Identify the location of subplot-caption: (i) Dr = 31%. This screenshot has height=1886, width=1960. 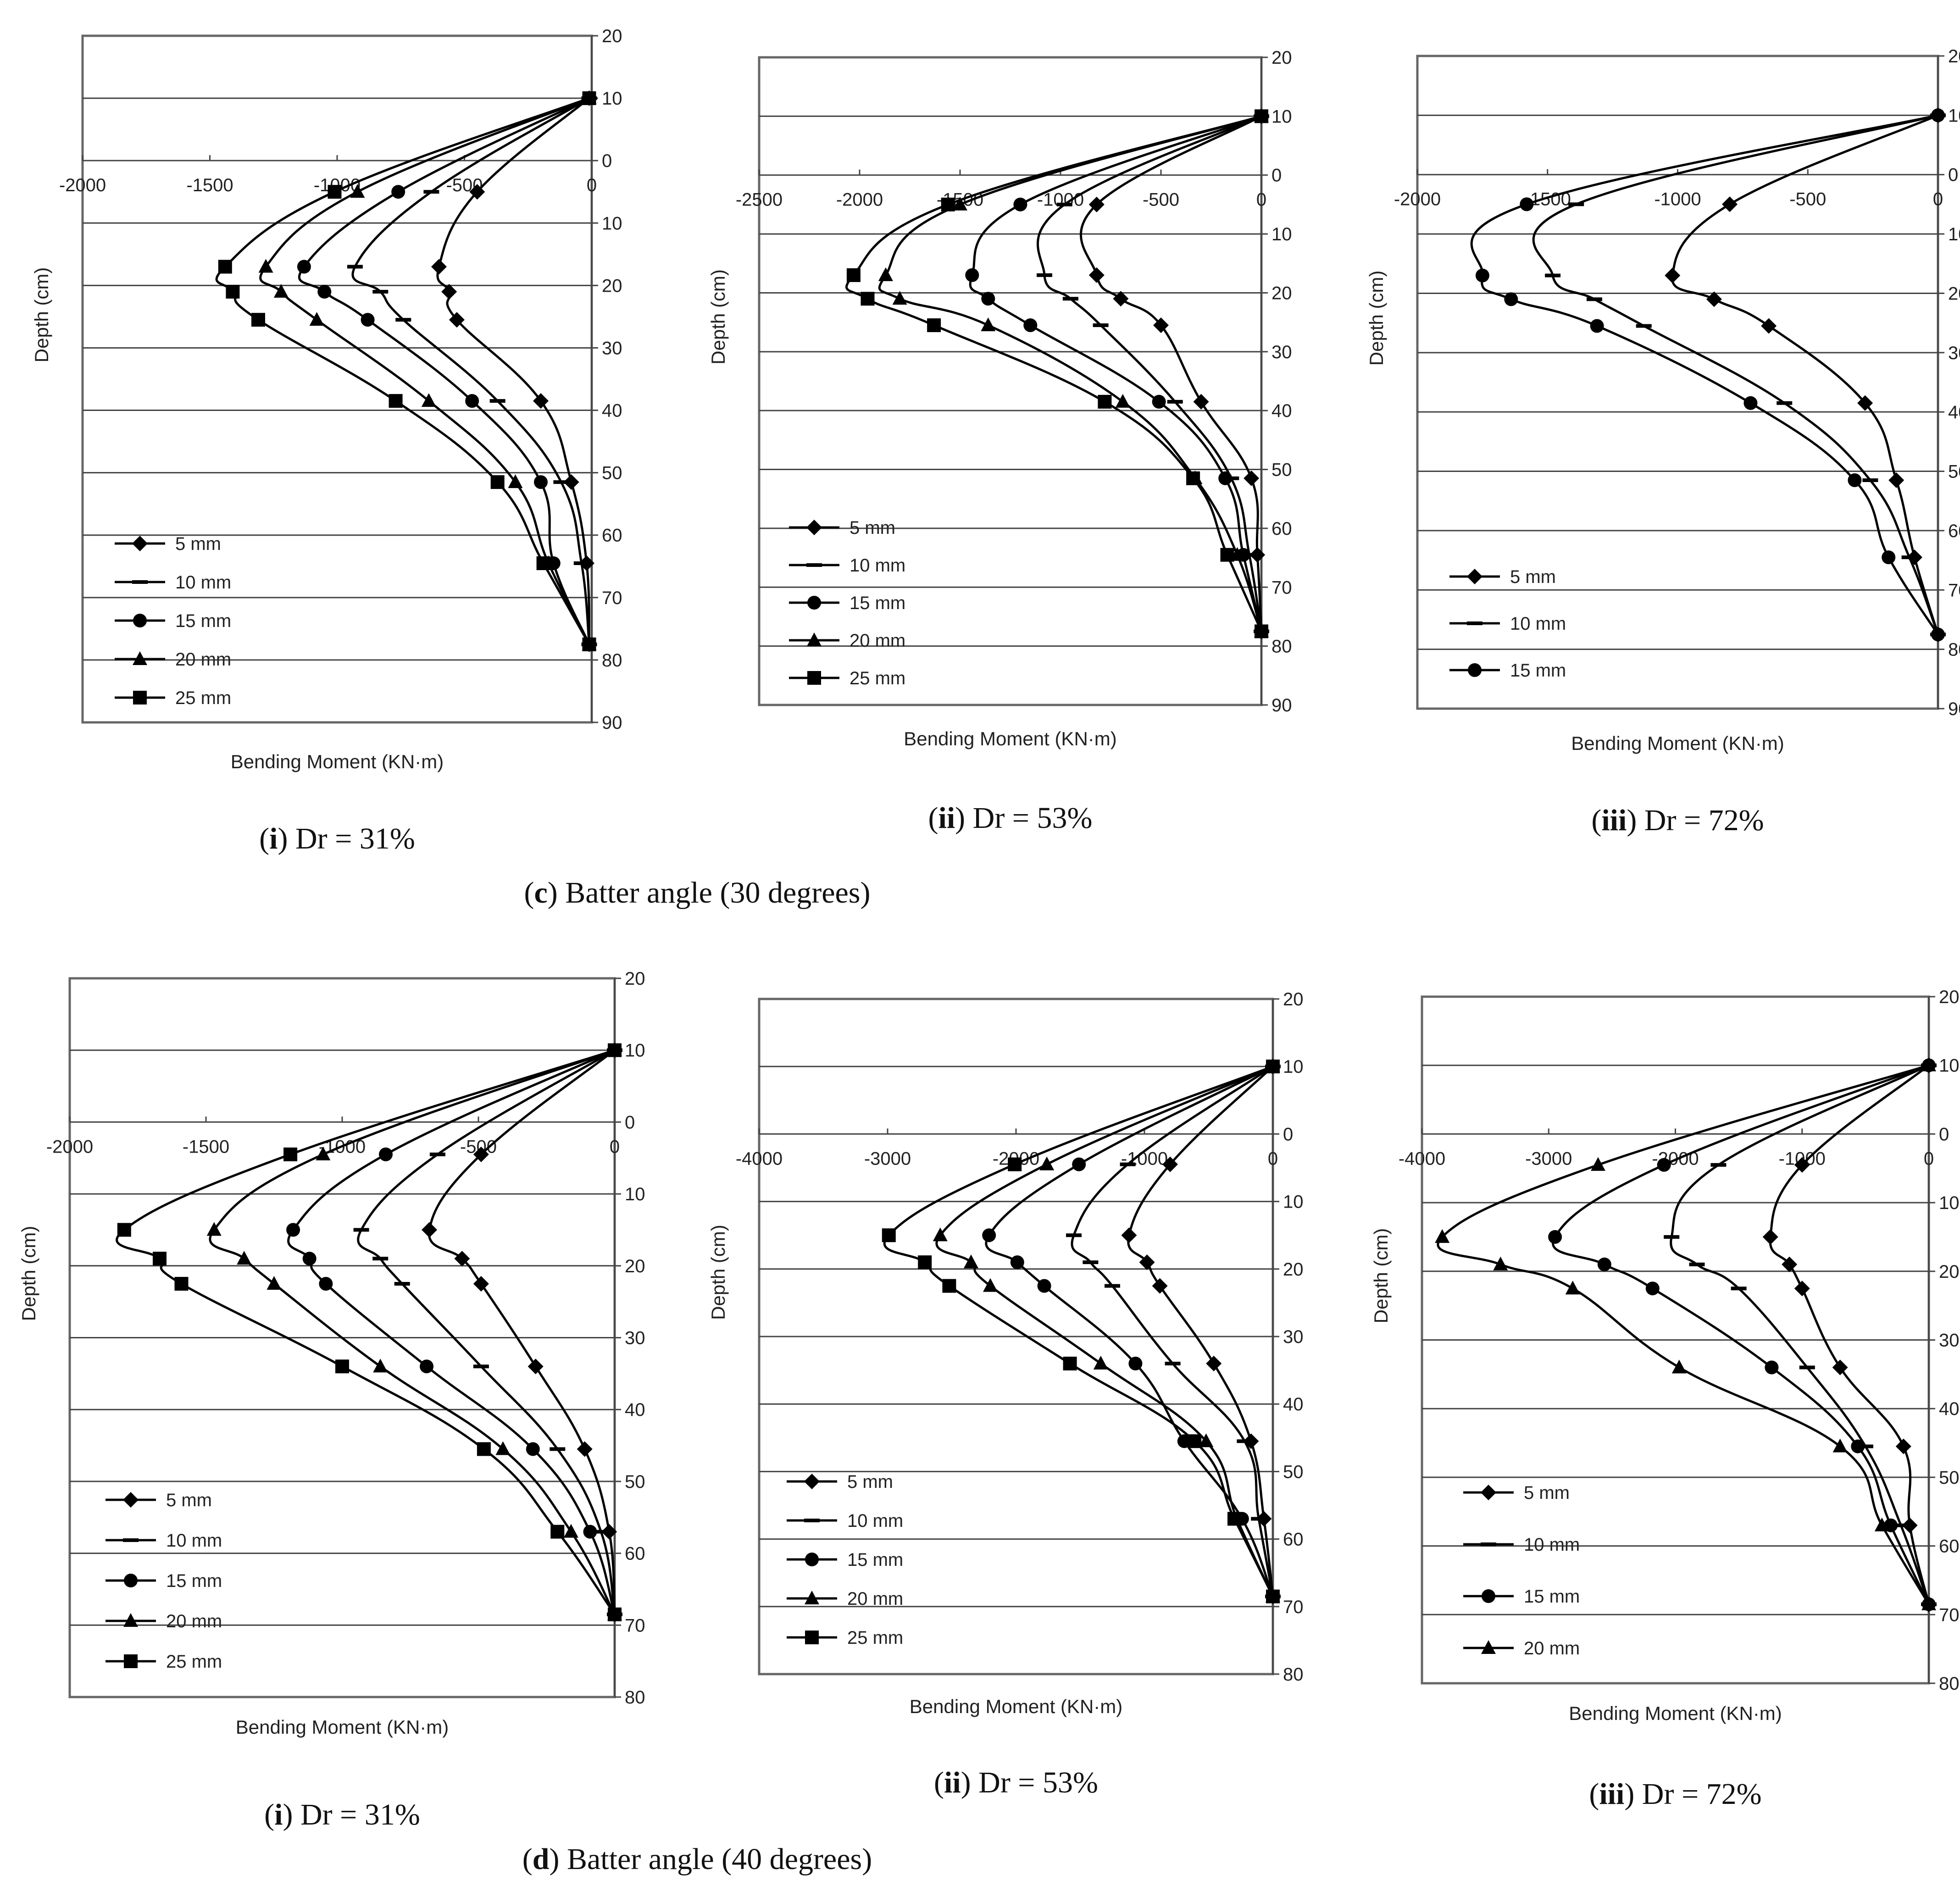
(342, 1814).